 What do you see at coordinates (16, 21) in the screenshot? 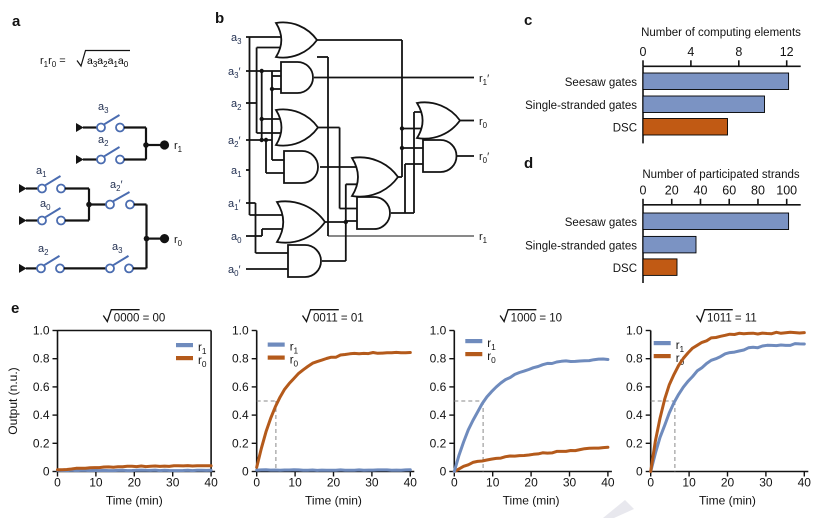
I see `svg-text: a` at bounding box center [16, 21].